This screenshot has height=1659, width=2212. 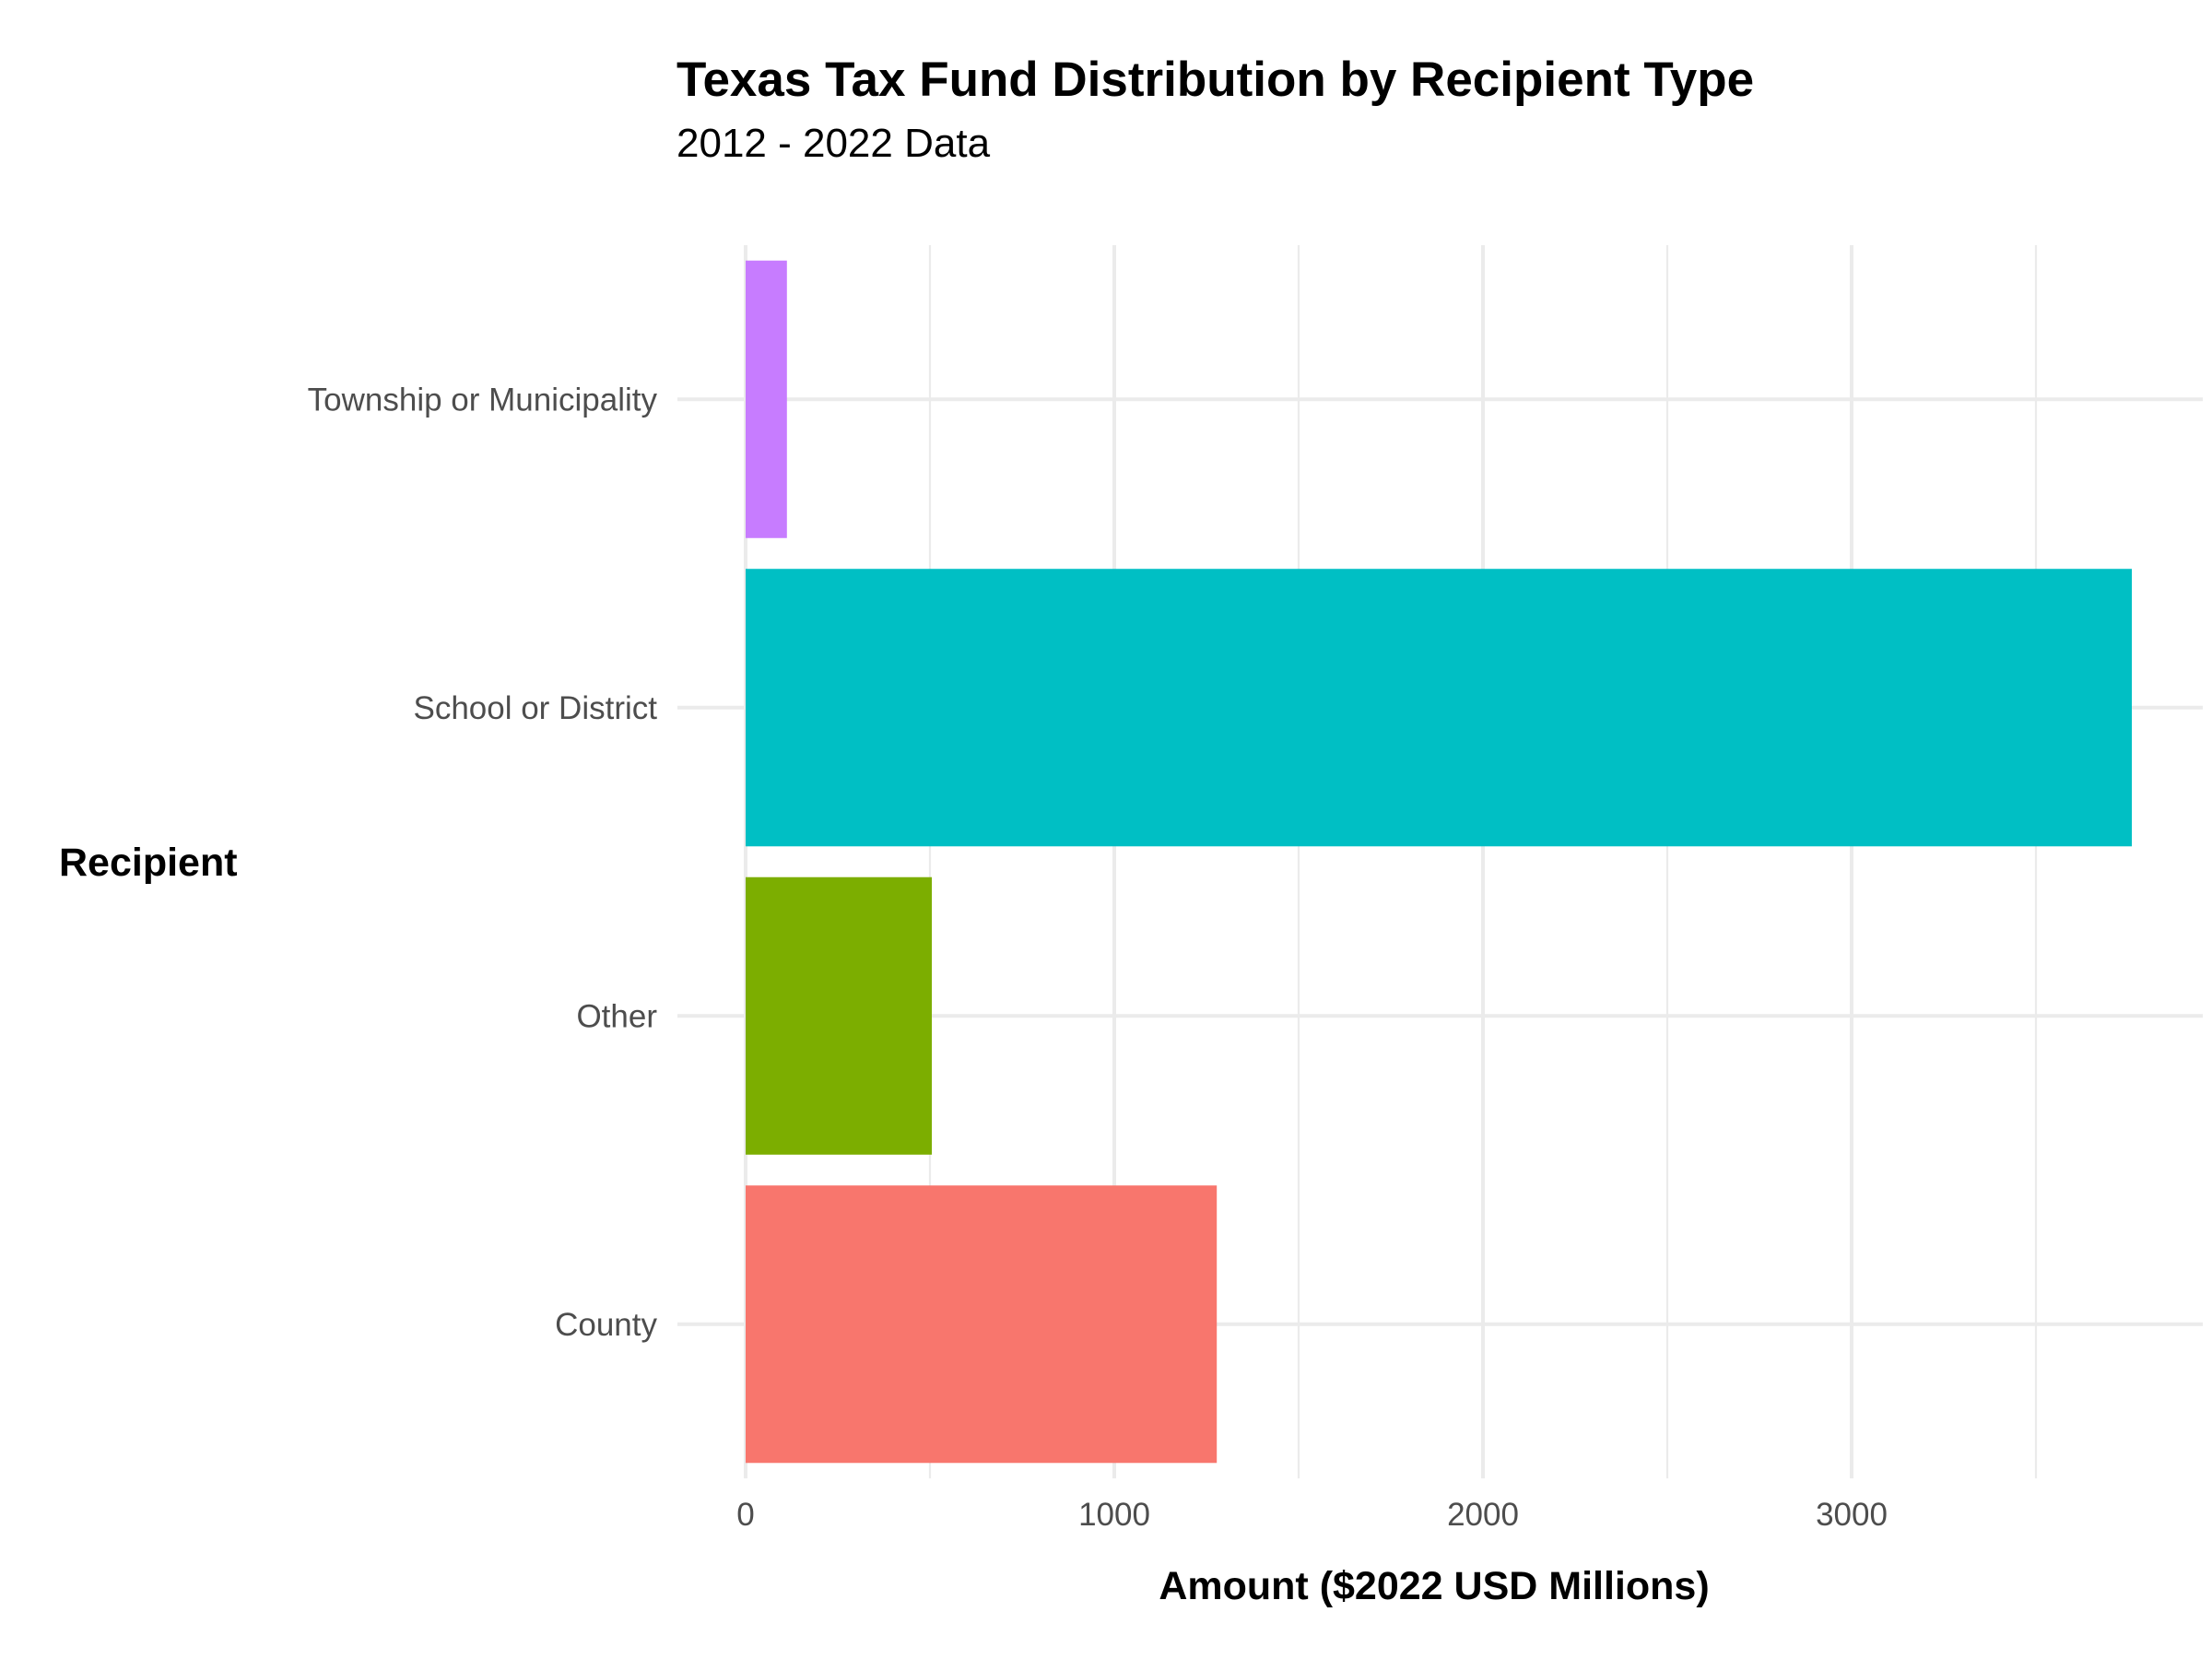 What do you see at coordinates (839, 1016) in the screenshot?
I see `bar-other` at bounding box center [839, 1016].